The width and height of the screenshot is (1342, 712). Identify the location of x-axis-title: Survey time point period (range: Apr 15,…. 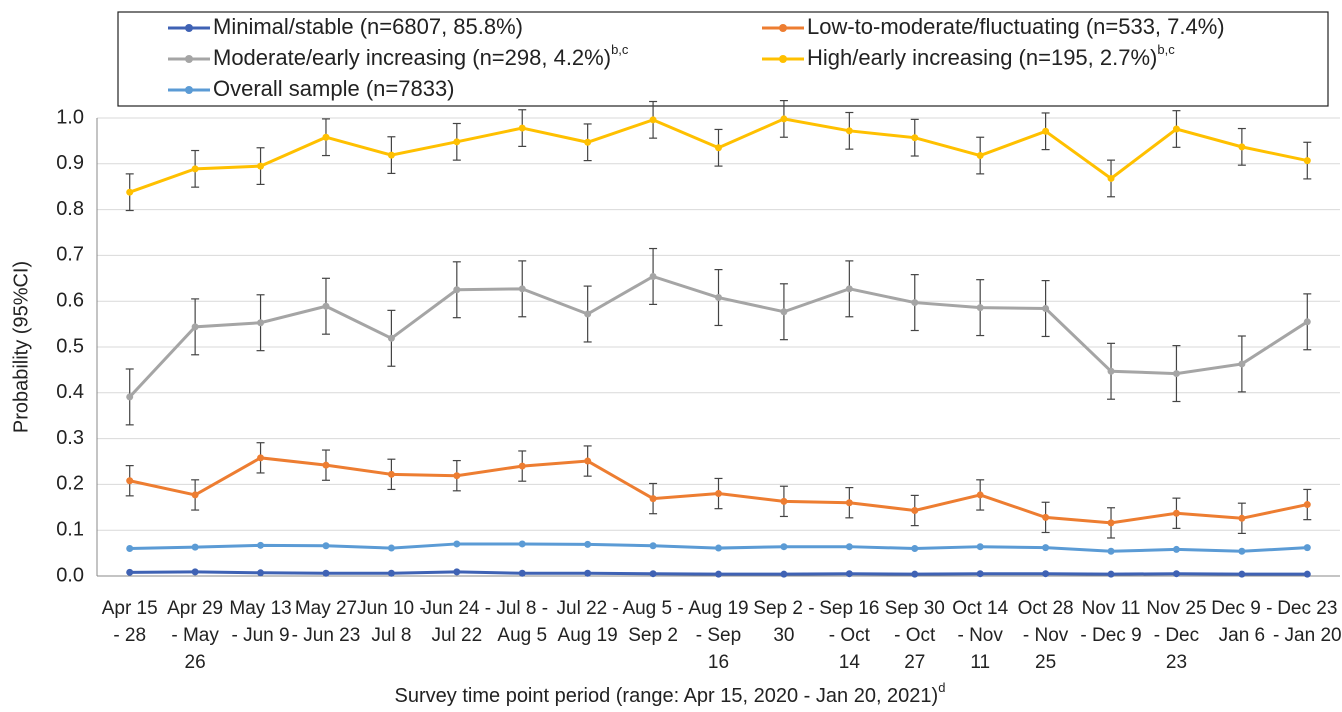
(670, 693).